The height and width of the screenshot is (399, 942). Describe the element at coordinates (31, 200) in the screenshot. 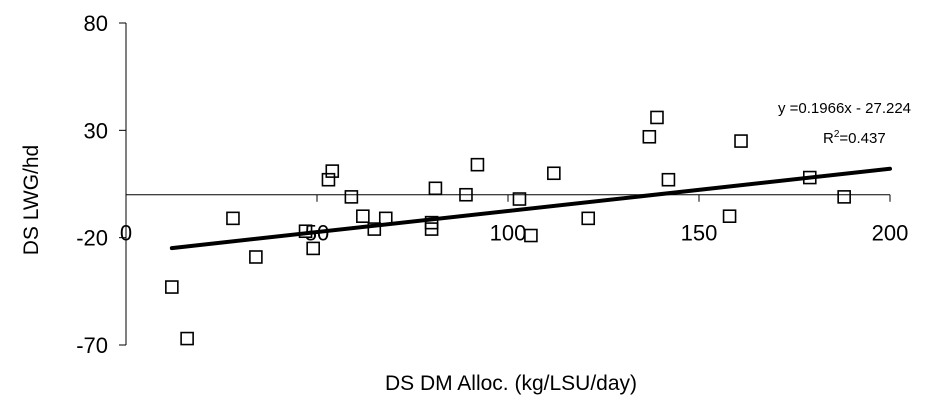

I see `y-axis-title: DS LWG/hd` at that location.